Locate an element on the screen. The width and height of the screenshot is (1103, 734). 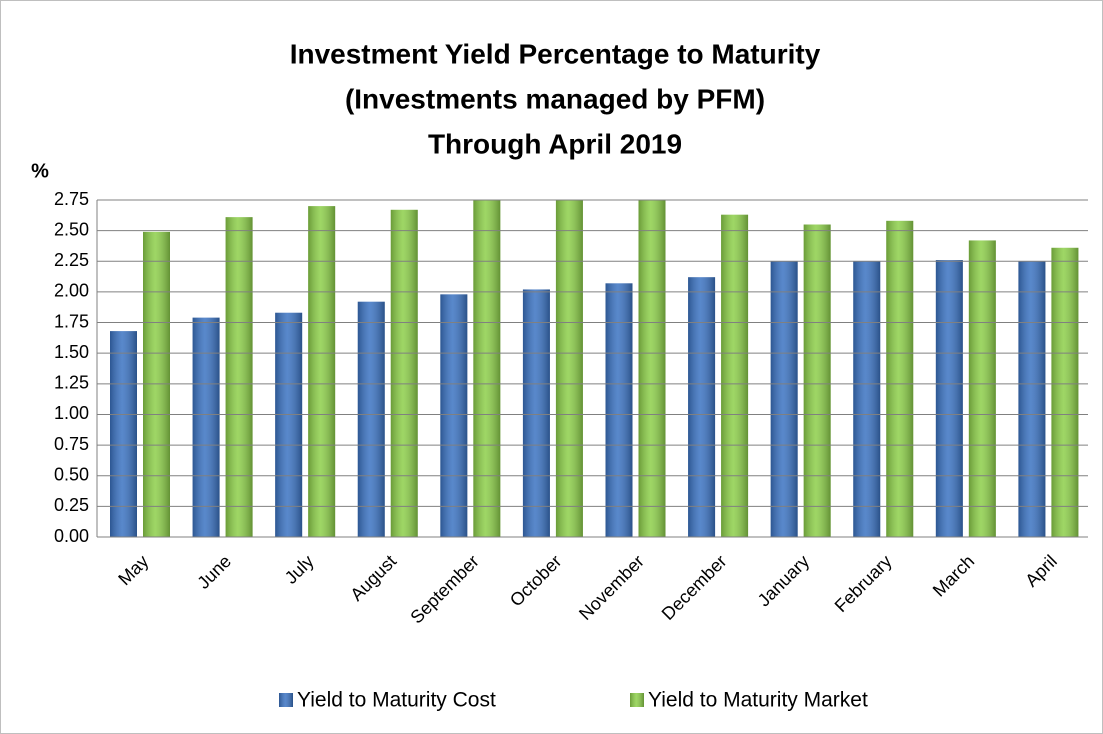
y-tick-label: 2.00 is located at coordinates (71, 291).